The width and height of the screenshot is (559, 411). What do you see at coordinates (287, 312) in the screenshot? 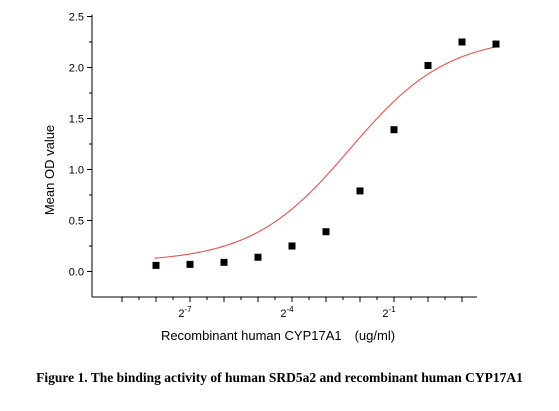
I see `x-tick-label: 2-4` at bounding box center [287, 312].